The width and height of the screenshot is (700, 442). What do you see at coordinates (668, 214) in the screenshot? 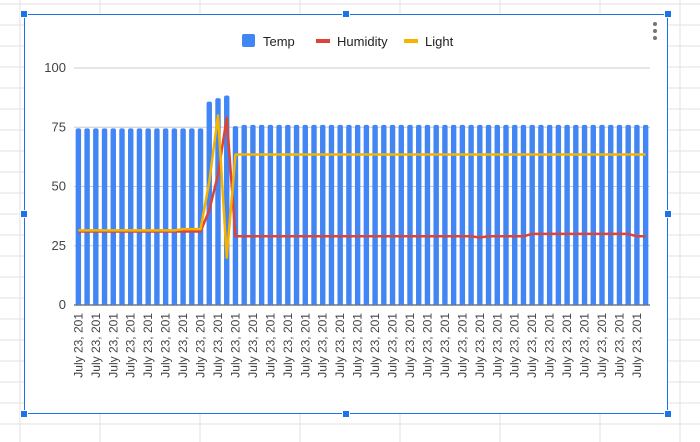
I see `resize-handle-right` at bounding box center [668, 214].